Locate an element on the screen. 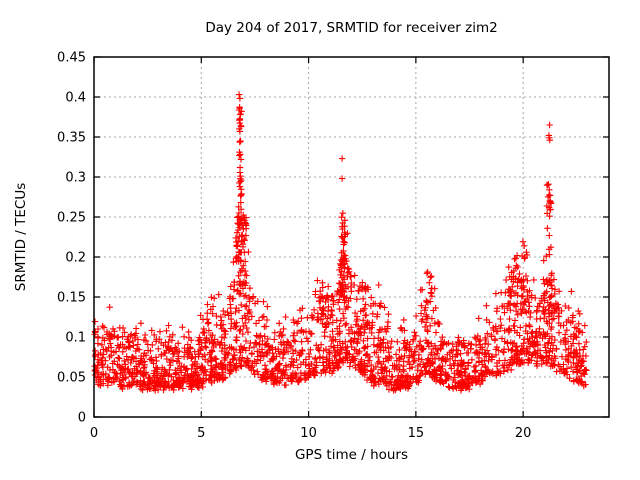 The image size is (640, 480). y-tick-label: 0.25 is located at coordinates (71, 218).